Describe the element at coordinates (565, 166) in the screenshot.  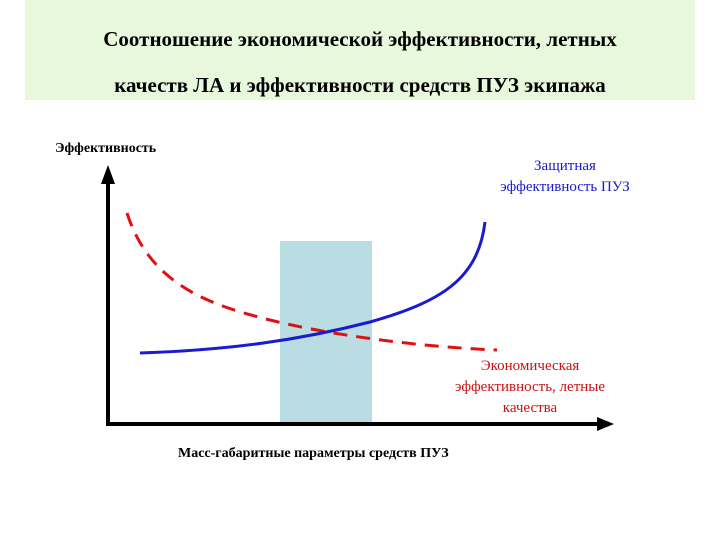
I see `protective-label-line-1: Защитная` at that location.